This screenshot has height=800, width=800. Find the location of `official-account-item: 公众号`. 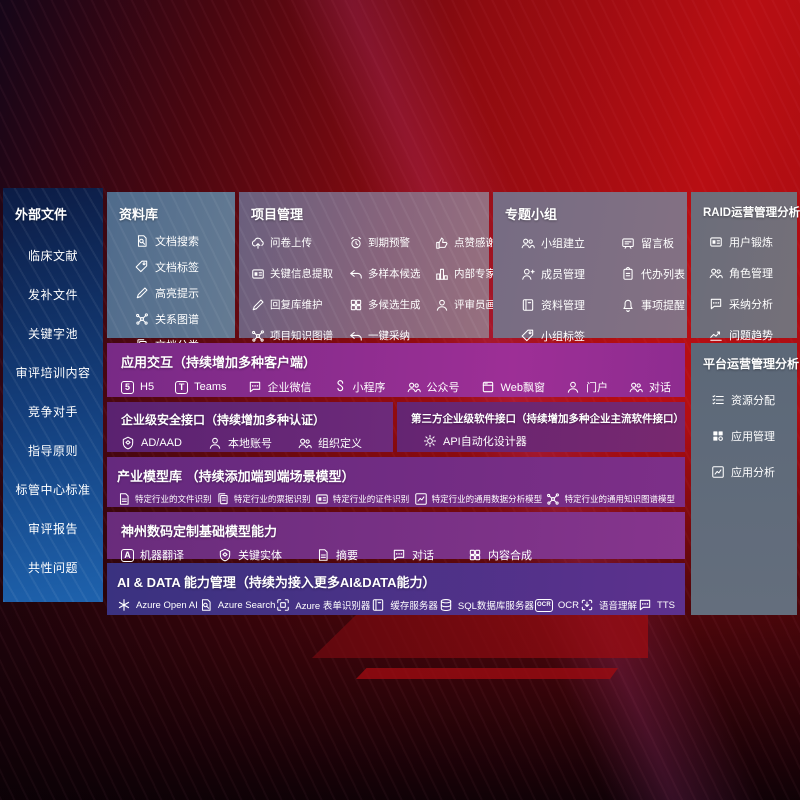

official-account-item: 公众号 is located at coordinates (433, 387).